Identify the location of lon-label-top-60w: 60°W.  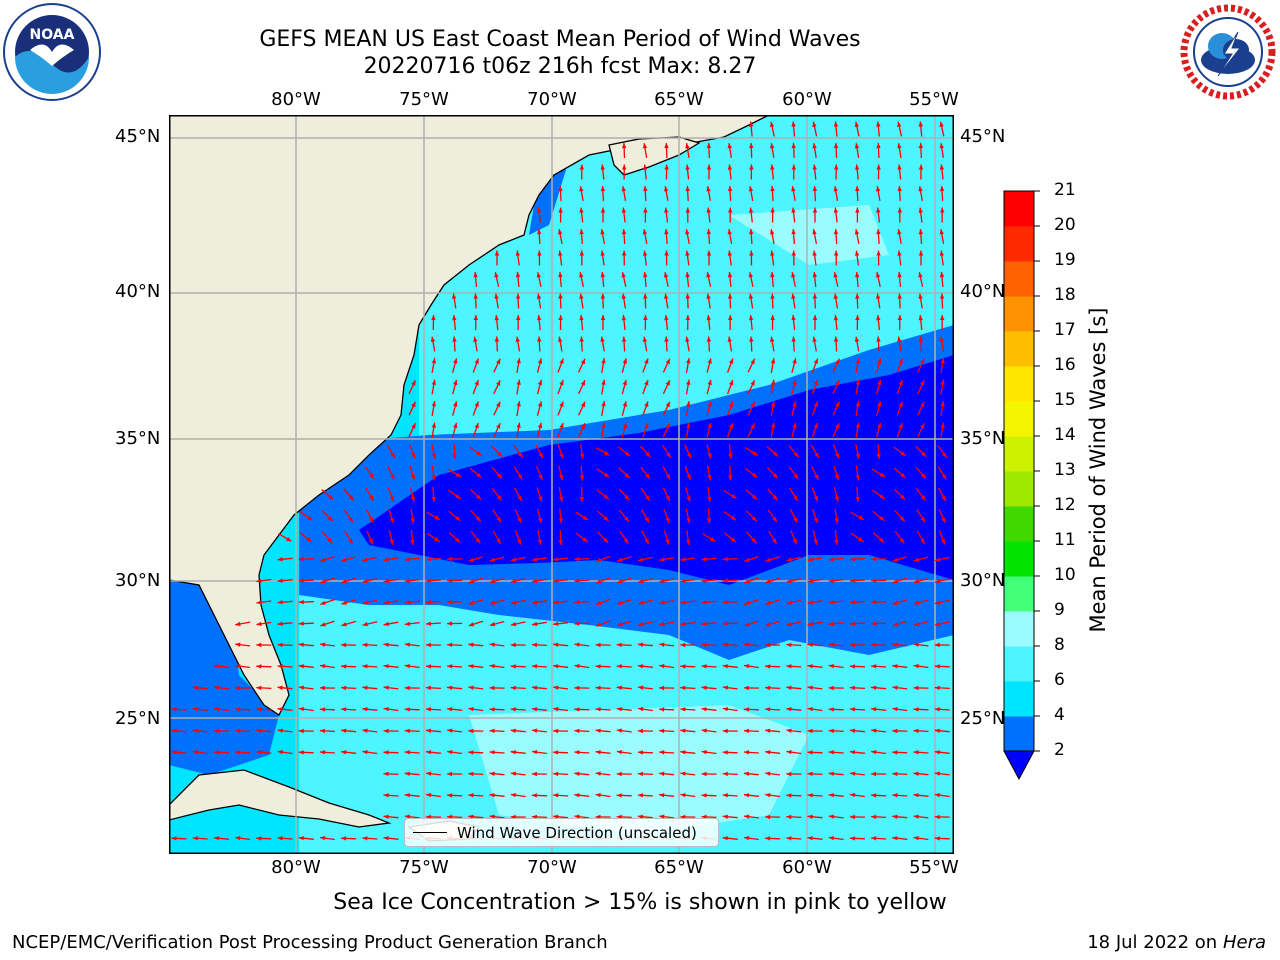
(807, 99).